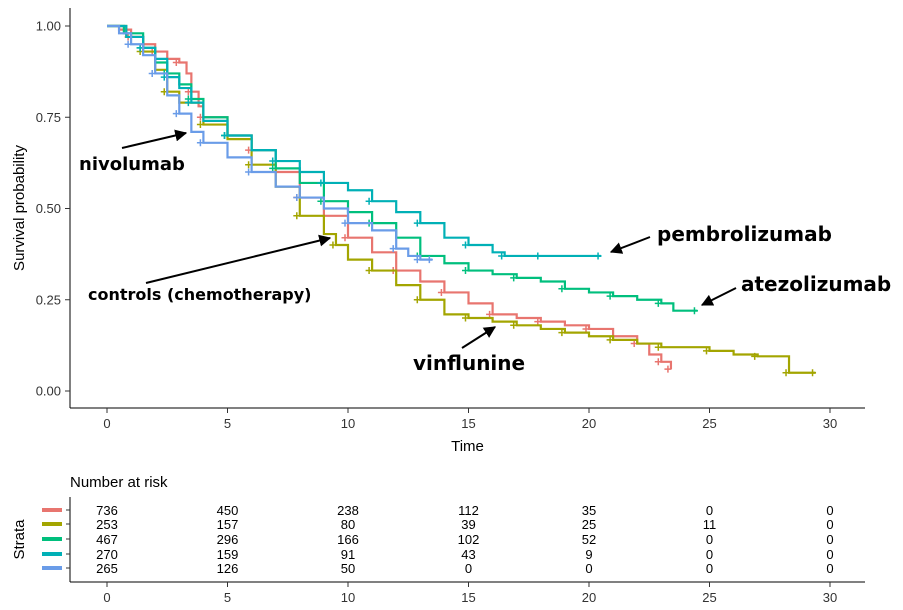 The width and height of the screenshot is (903, 610). I want to click on risk-count: 159, so click(228, 554).